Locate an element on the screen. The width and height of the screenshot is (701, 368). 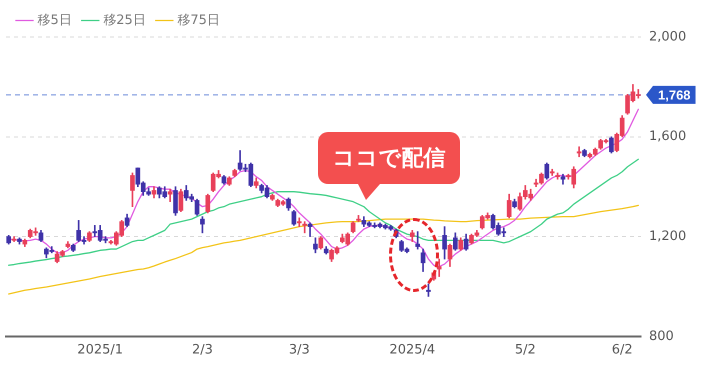
x-tick-label: 2/3 is located at coordinates (202, 350).